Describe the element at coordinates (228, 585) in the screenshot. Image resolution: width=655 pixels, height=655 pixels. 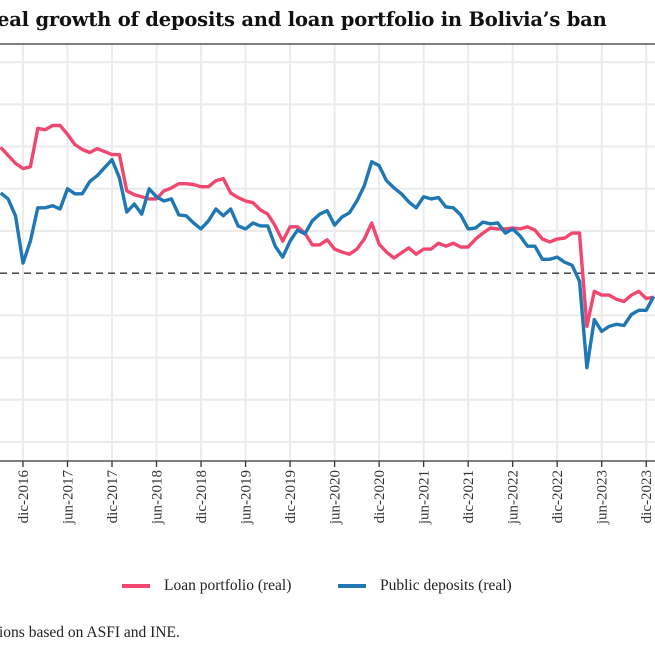
I see `legend-label-loan-portfolio: Loan portfolio (real)` at that location.